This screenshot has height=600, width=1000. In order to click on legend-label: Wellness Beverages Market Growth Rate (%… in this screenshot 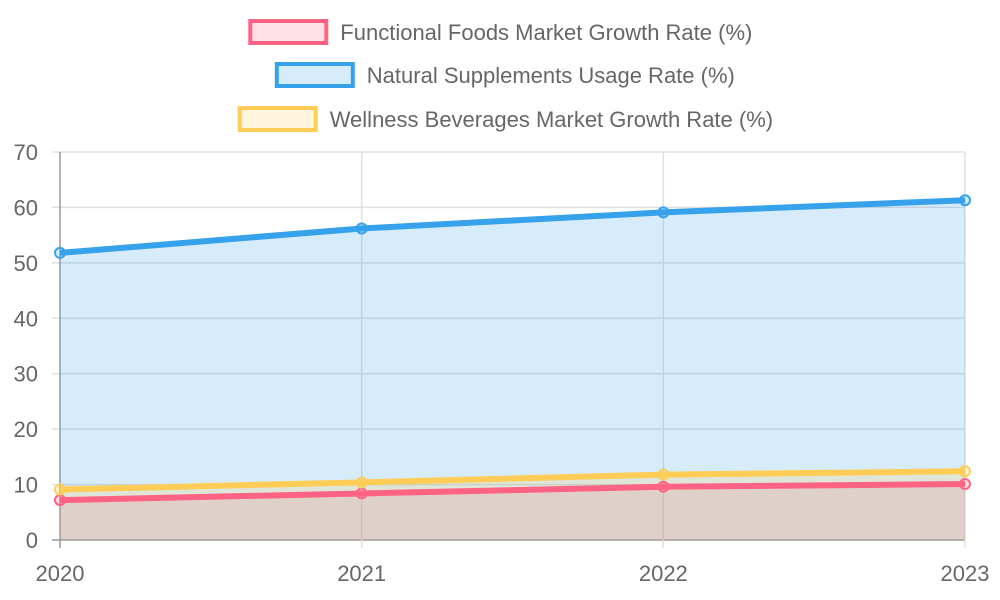, I will do `click(551, 119)`.